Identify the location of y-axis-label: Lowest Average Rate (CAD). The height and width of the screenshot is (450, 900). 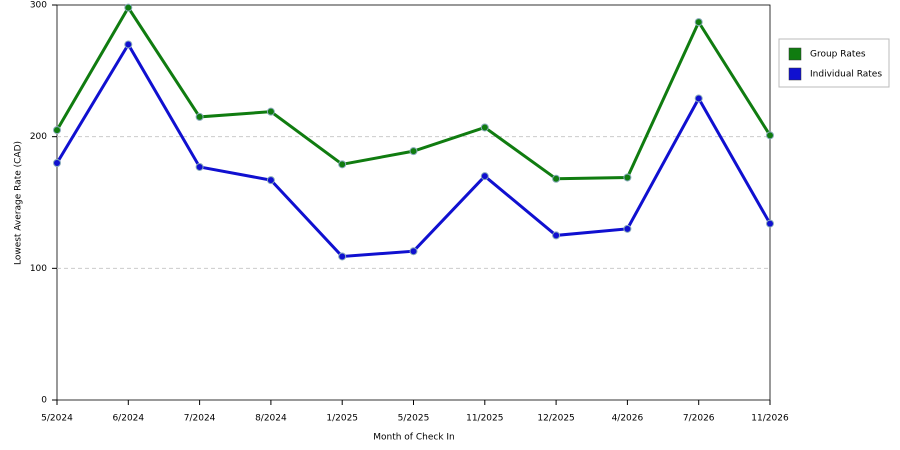
(19, 203).